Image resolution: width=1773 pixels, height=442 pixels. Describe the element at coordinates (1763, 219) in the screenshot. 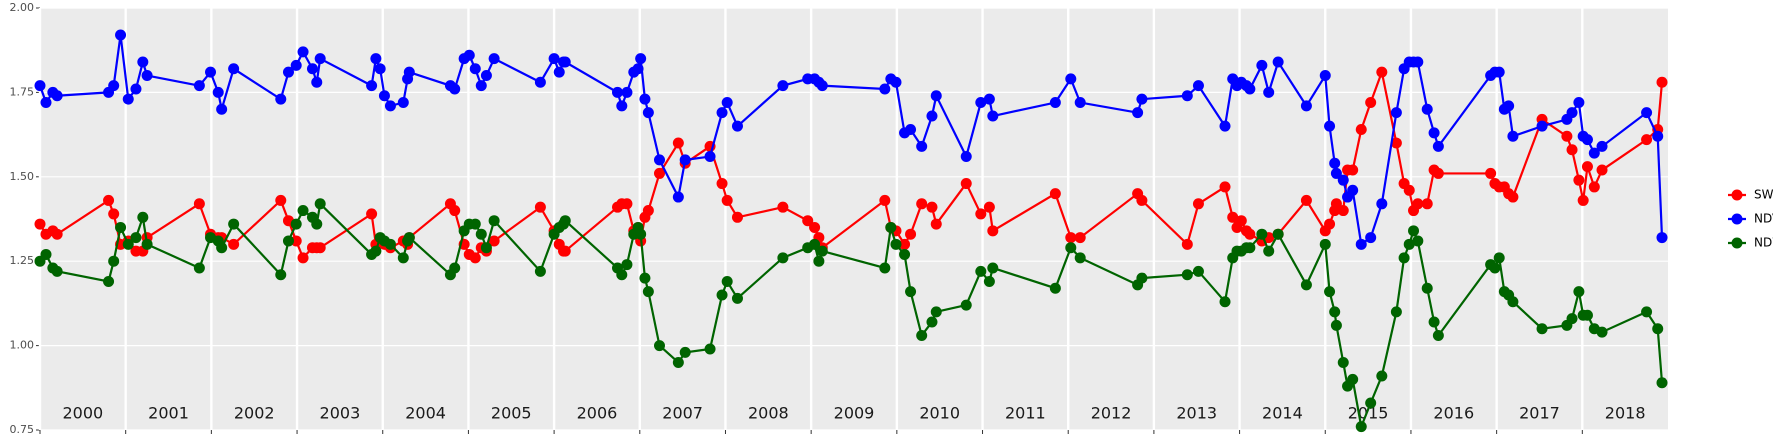

I see `legend-label: NDVI` at that location.